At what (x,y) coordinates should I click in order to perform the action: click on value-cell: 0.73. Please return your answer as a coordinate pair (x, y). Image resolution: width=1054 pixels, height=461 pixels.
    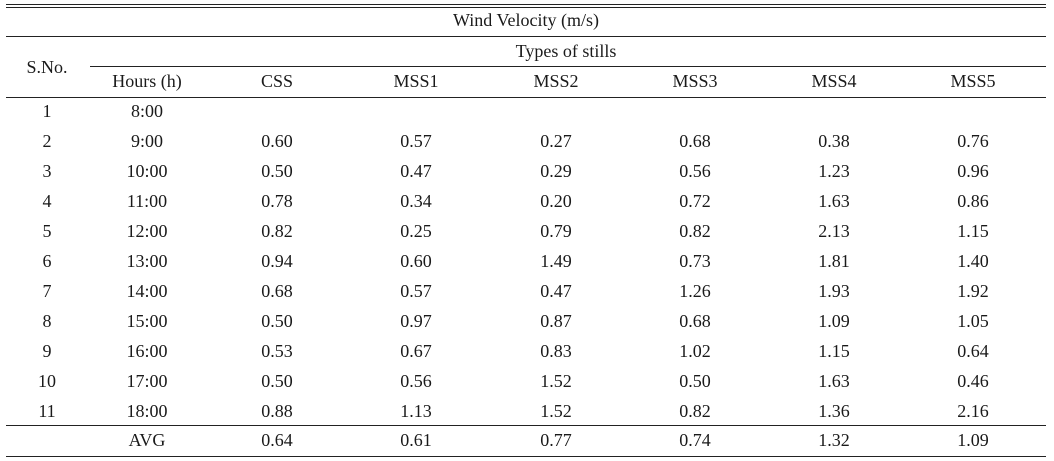
    Looking at the image, I should click on (695, 261).